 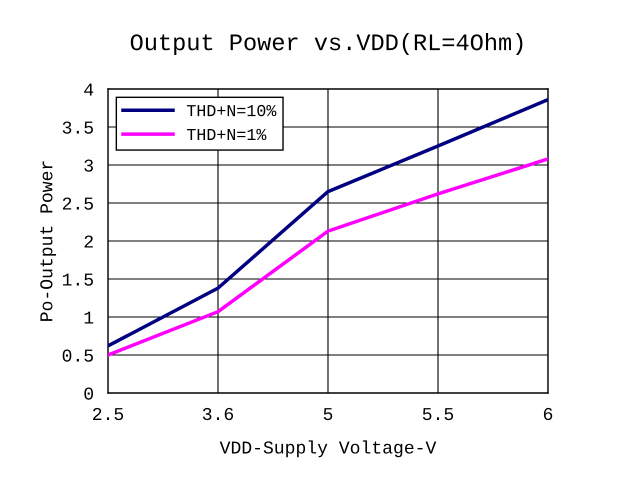 What do you see at coordinates (77, 280) in the screenshot?
I see `y-tick-label: 1.5` at bounding box center [77, 280].